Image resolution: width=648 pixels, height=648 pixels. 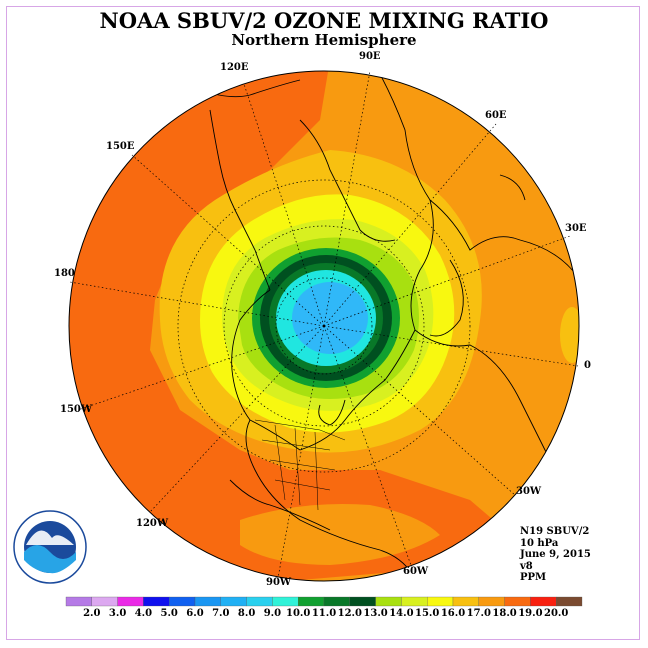 I want to click on legend-tick-label: 19.0, so click(x=530, y=613).